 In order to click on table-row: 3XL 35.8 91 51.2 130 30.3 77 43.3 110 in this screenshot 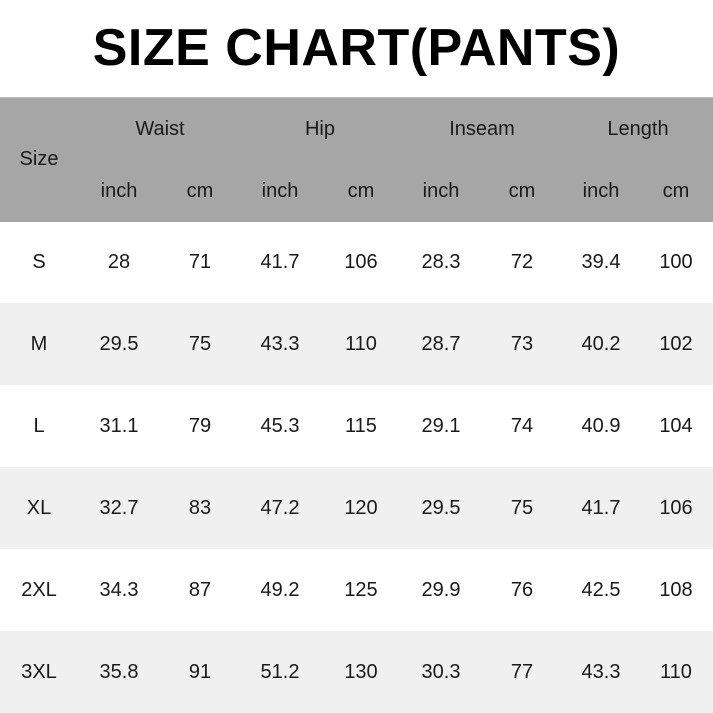, I will do `click(356, 672)`.